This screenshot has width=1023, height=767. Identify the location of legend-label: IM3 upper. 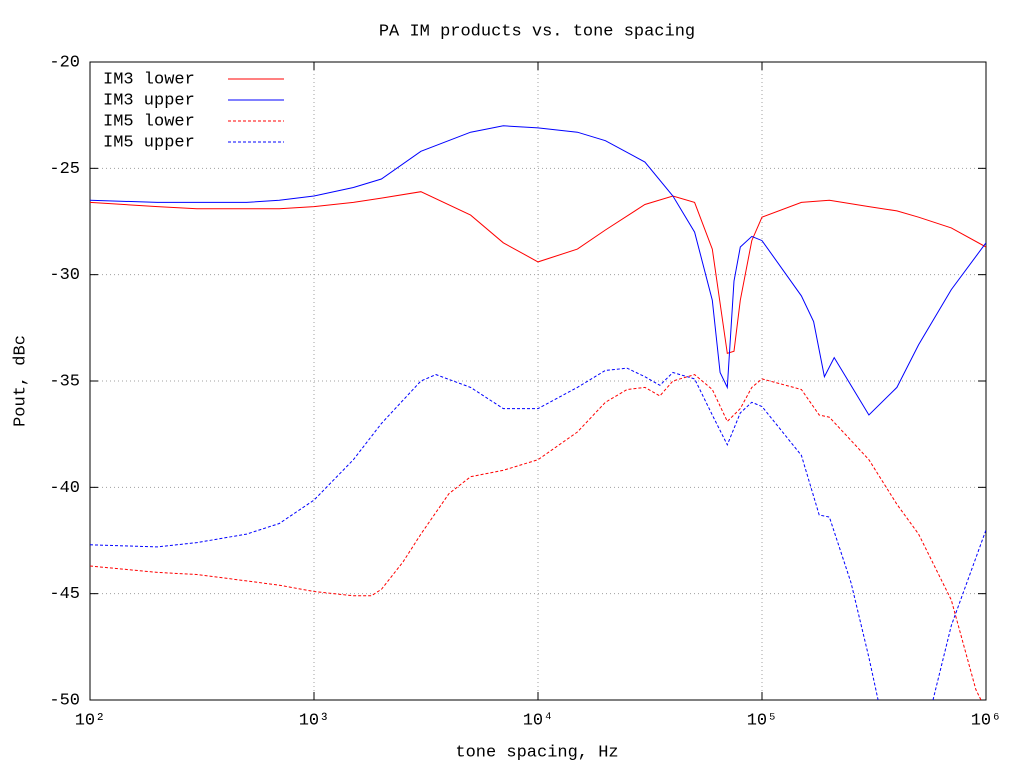
(149, 100).